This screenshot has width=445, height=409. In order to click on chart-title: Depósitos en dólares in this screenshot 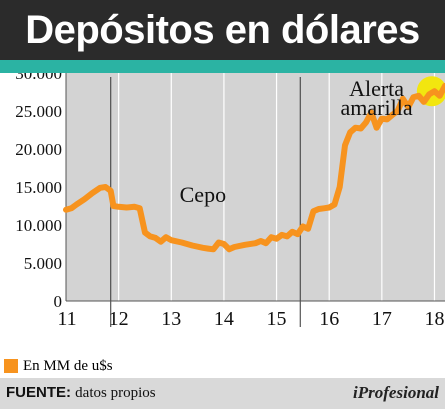, I will do `click(222, 30)`.